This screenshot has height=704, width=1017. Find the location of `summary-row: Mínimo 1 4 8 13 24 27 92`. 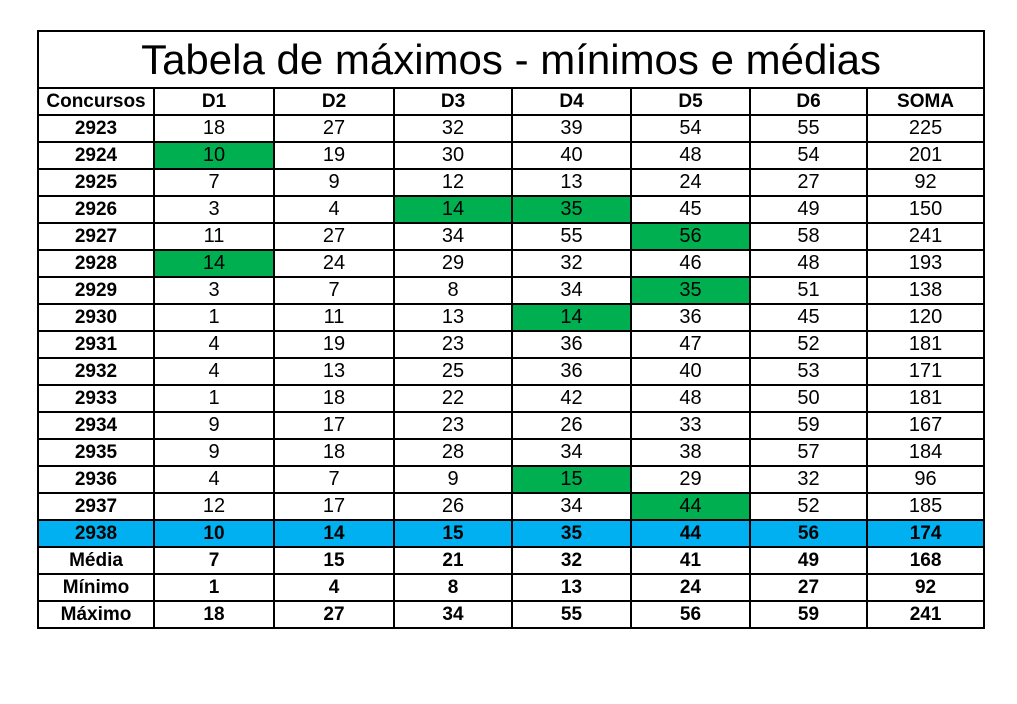

summary-row: Mínimo 1 4 8 13 24 27 92 is located at coordinates (511, 587).